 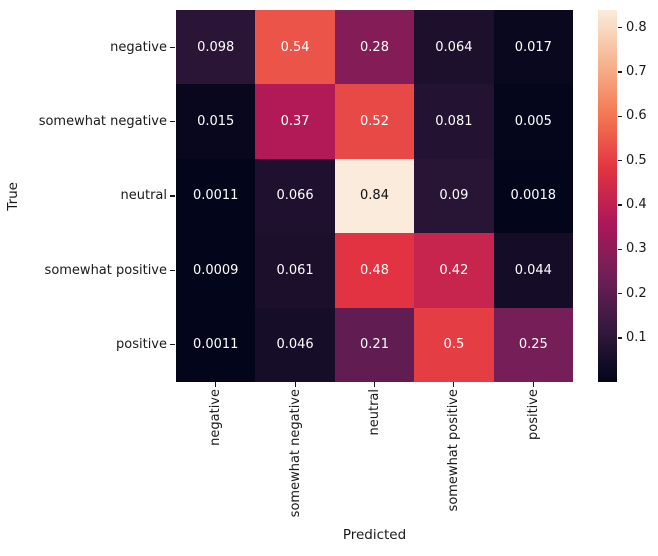 I want to click on heatmap-cell: 0.28, so click(x=374, y=47).